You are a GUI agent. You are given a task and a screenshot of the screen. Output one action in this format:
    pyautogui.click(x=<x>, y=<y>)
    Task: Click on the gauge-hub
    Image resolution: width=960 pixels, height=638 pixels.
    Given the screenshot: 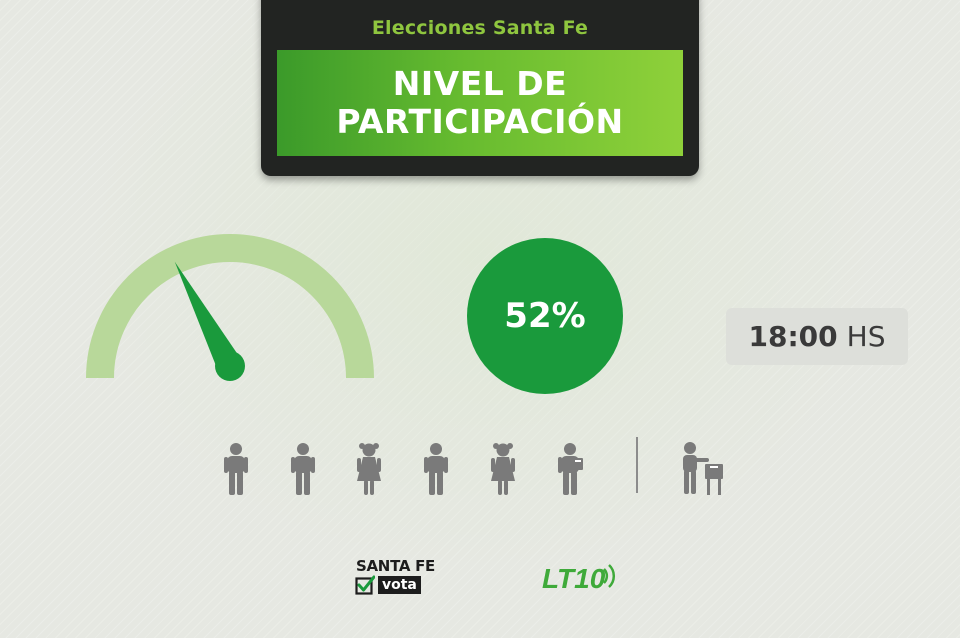 What is the action you would take?
    pyautogui.click(x=230, y=366)
    